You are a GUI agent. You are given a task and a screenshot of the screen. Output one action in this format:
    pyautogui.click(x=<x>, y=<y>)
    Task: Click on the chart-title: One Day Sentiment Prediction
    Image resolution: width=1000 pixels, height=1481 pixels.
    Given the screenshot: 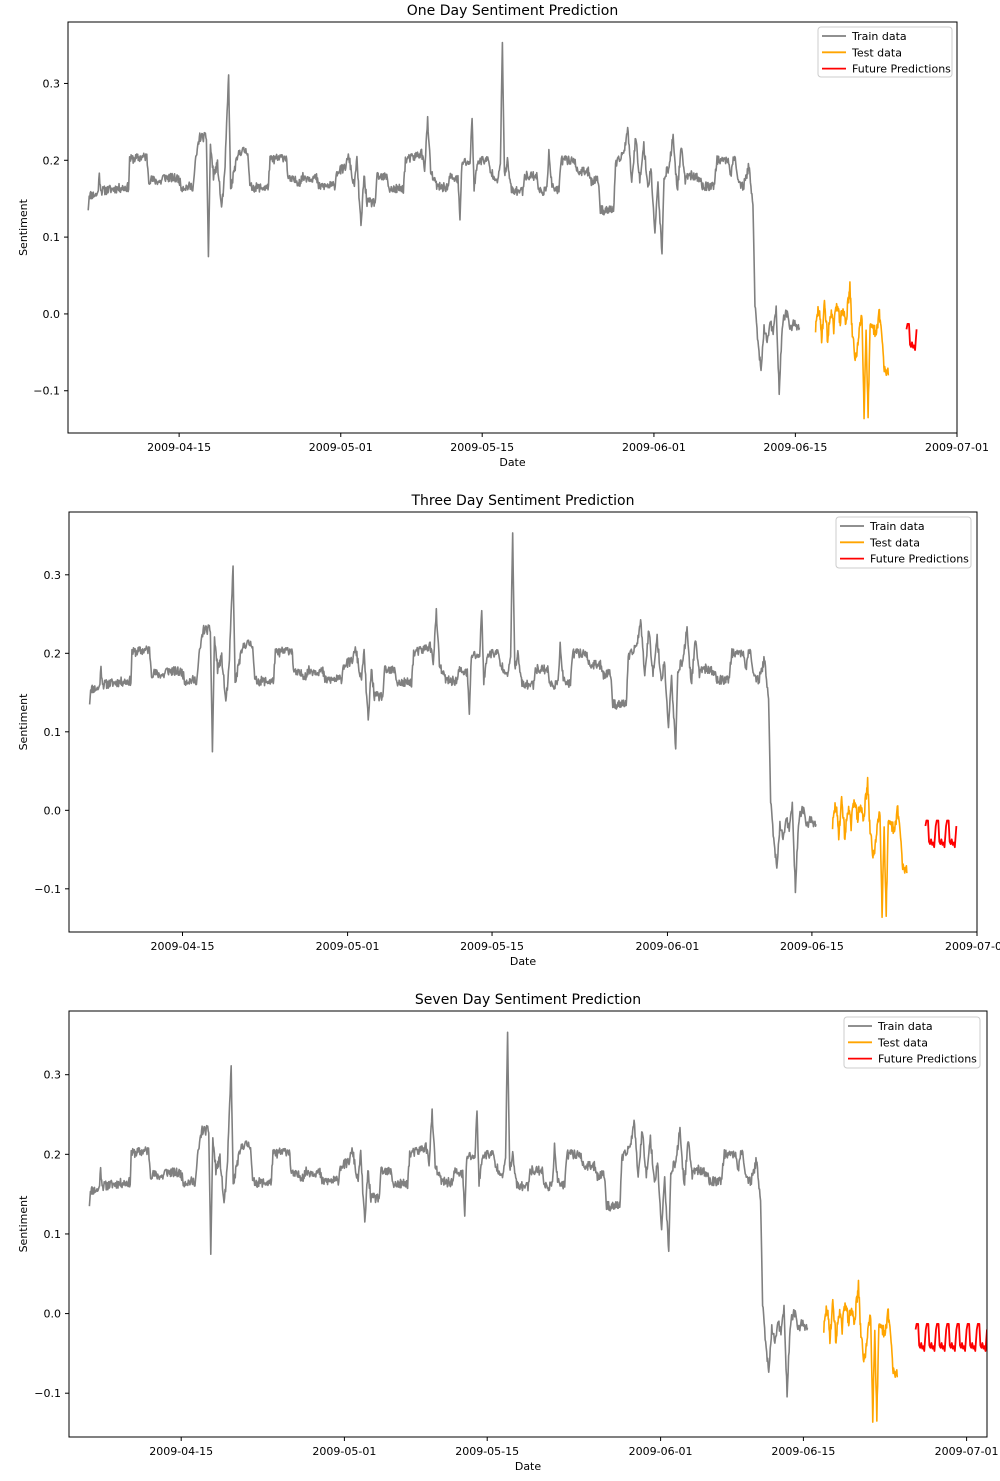 What is the action you would take?
    pyautogui.click(x=512, y=11)
    